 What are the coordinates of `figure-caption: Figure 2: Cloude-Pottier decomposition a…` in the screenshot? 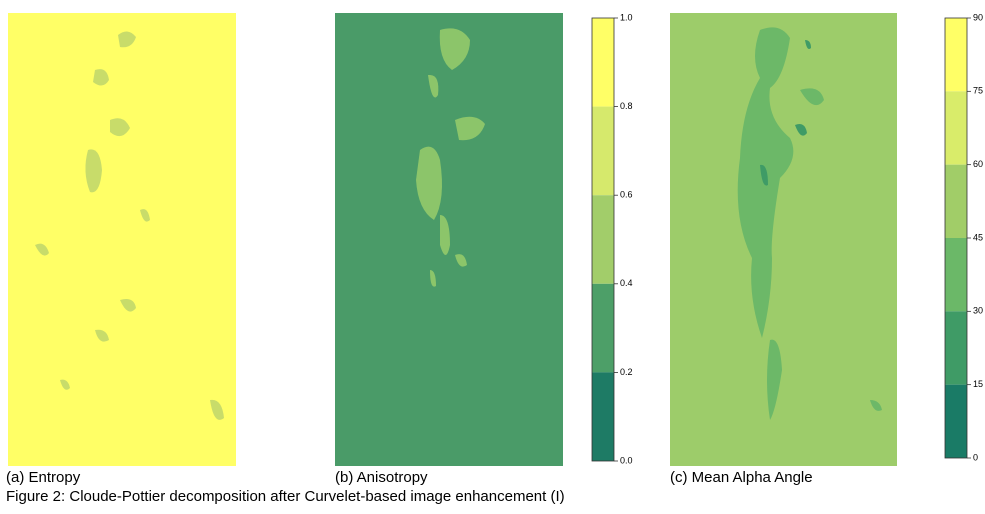 It's located at (285, 496).